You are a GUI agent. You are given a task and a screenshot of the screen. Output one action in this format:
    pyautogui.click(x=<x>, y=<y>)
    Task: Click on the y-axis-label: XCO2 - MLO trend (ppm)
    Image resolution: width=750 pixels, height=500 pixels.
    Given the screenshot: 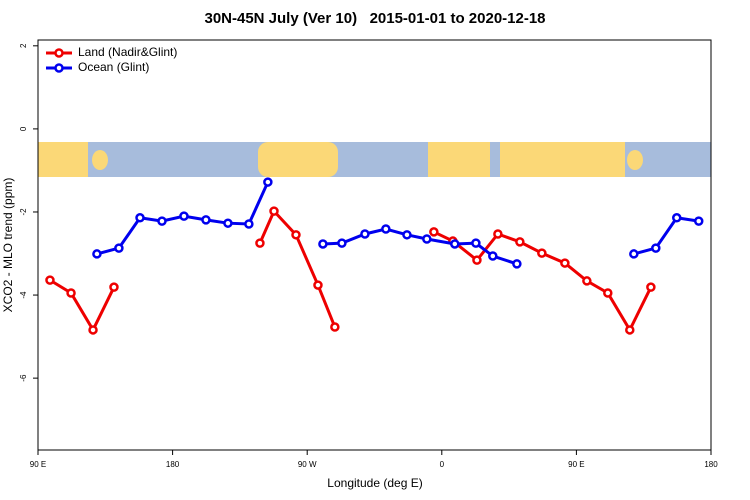 What is the action you would take?
    pyautogui.click(x=8, y=245)
    